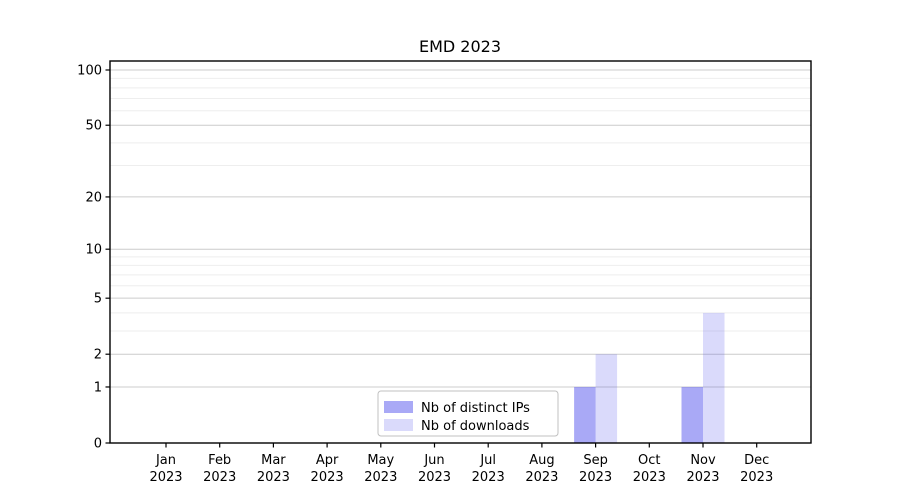 The image size is (900, 500). What do you see at coordinates (487, 460) in the screenshot?
I see `x-tick-label-month: Jul` at bounding box center [487, 460].